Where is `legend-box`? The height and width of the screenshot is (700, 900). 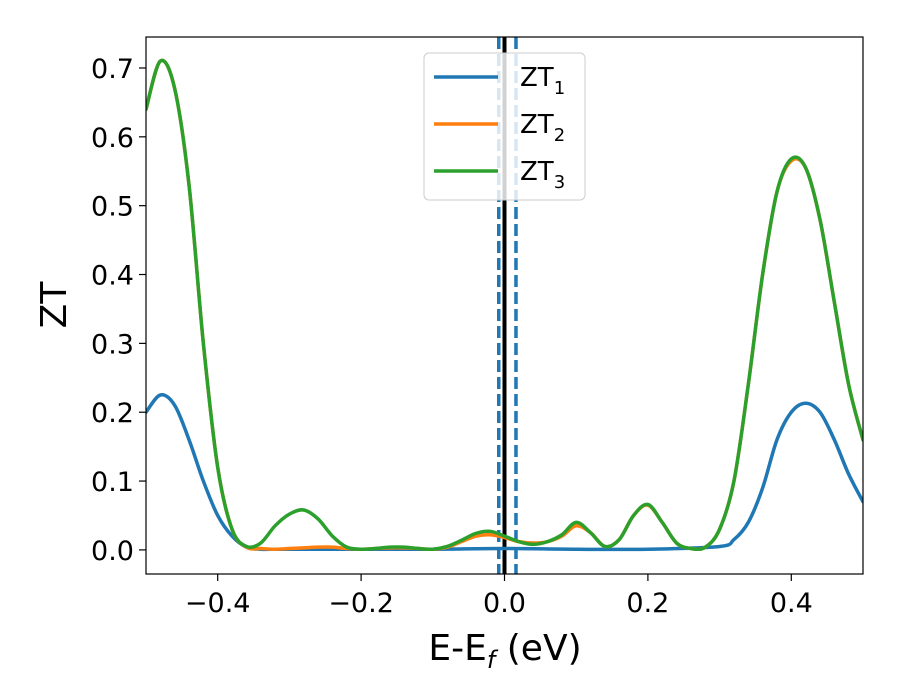
legend-box is located at coordinates (504, 126).